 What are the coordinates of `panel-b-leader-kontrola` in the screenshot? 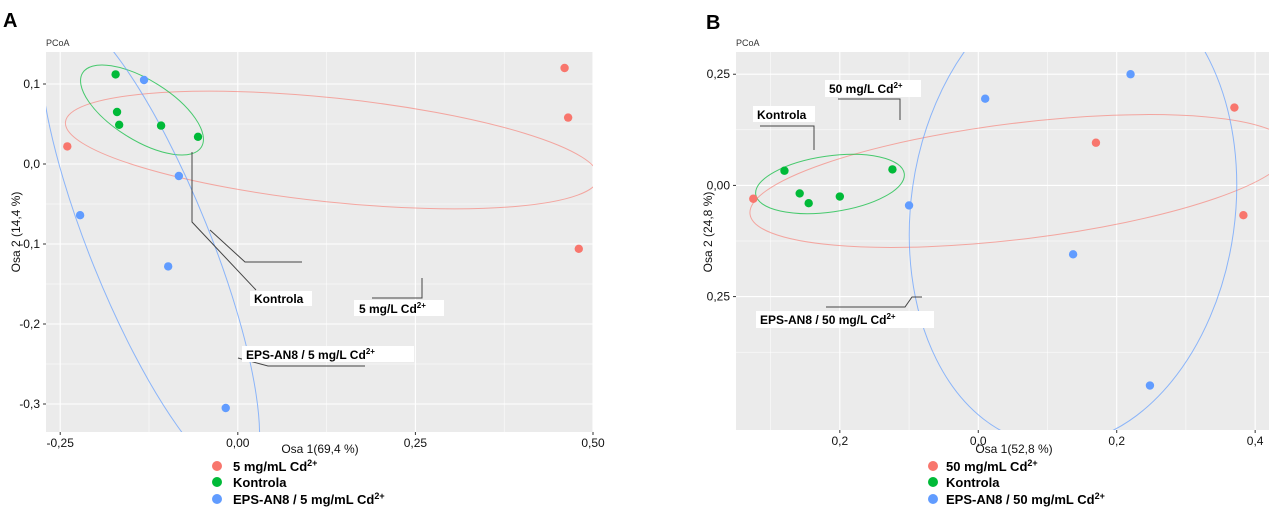 It's located at (787, 137).